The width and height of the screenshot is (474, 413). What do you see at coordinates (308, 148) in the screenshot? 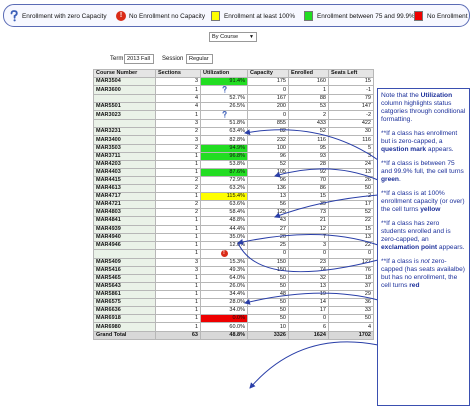
I see `cell-enrolled: 95` at bounding box center [308, 148].